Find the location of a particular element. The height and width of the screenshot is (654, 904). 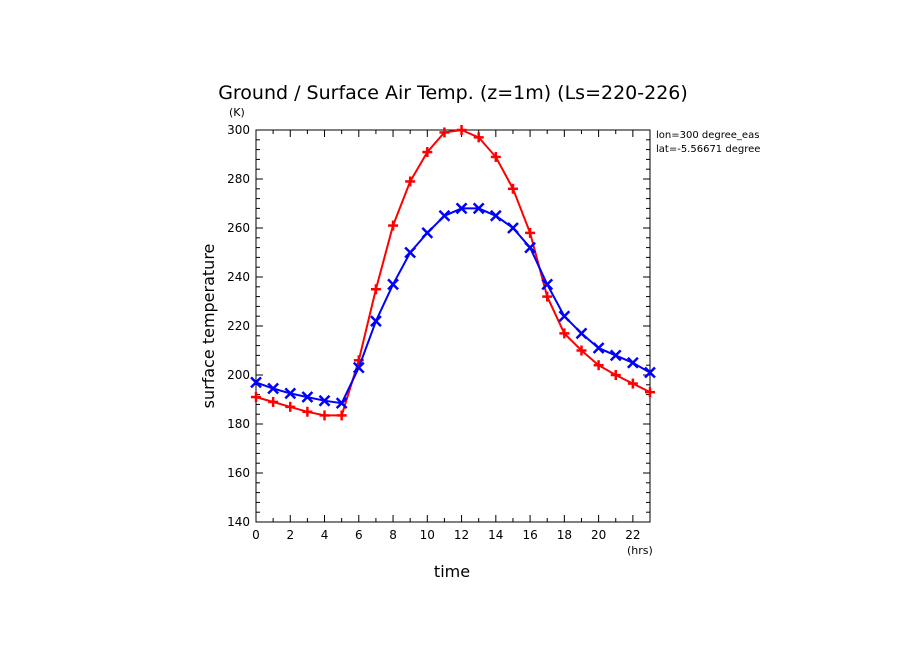

annotation-lon: lon=300 degree_eas is located at coordinates (707, 135).